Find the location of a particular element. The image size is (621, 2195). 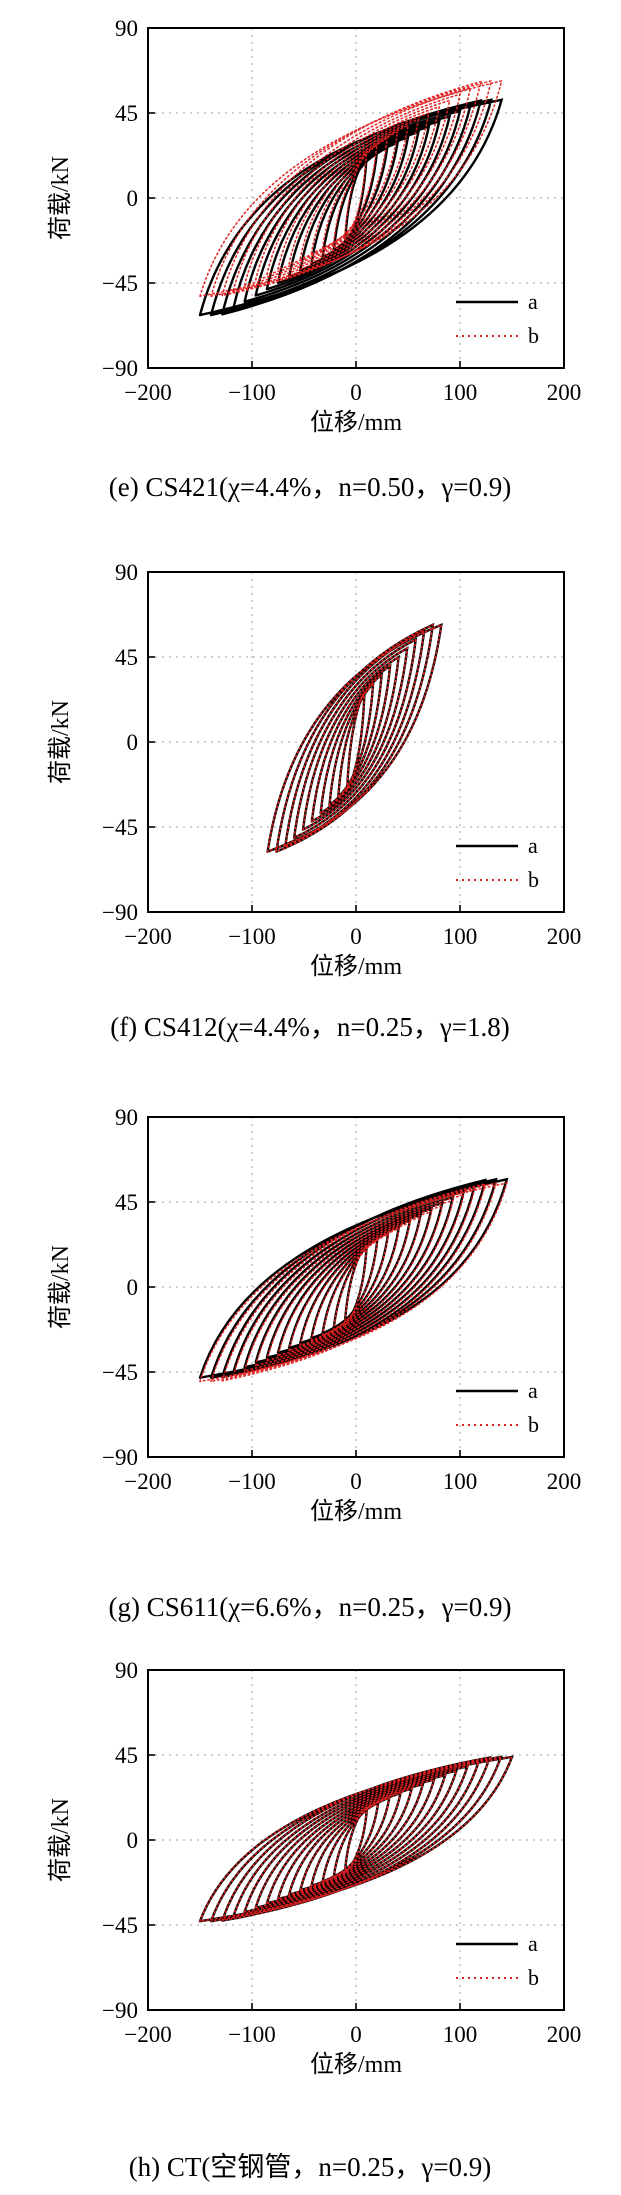

figure-caption-2: (g) CS611(χ=6.6%，n=0.25，γ=0.9) is located at coordinates (309, 1607).